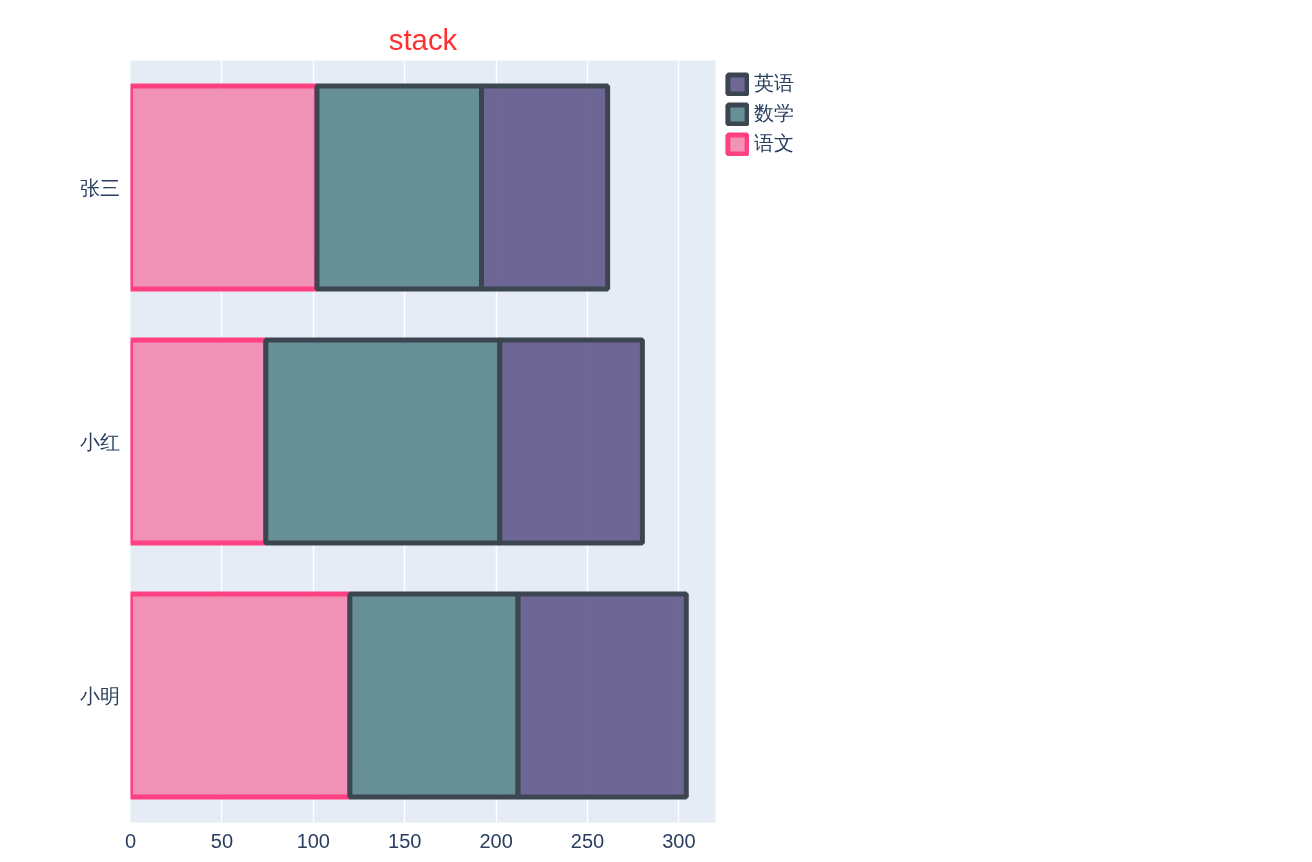 The width and height of the screenshot is (1312, 862). I want to click on x-tick-label: 150, so click(405, 840).